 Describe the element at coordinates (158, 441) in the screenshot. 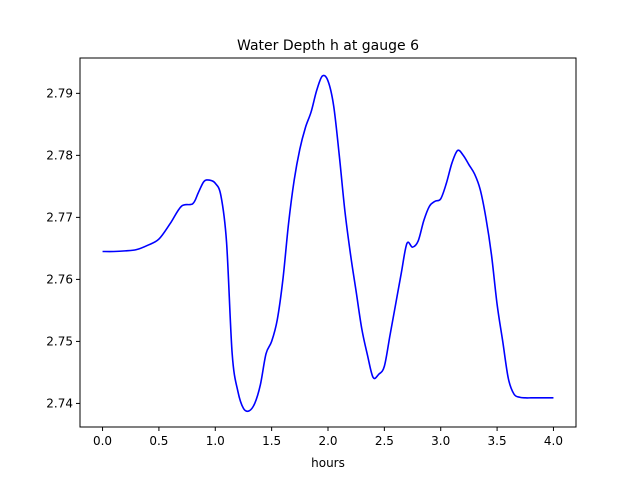

I see `x-tick-label: 0.5` at that location.